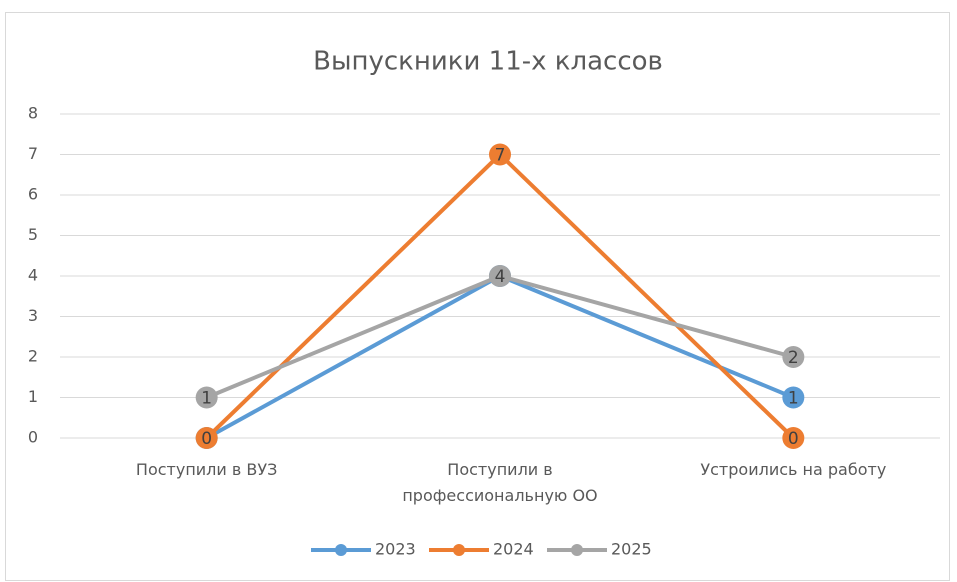 The image size is (957, 582). Describe the element at coordinates (395, 549) in the screenshot. I see `legend-label: 2023` at that location.